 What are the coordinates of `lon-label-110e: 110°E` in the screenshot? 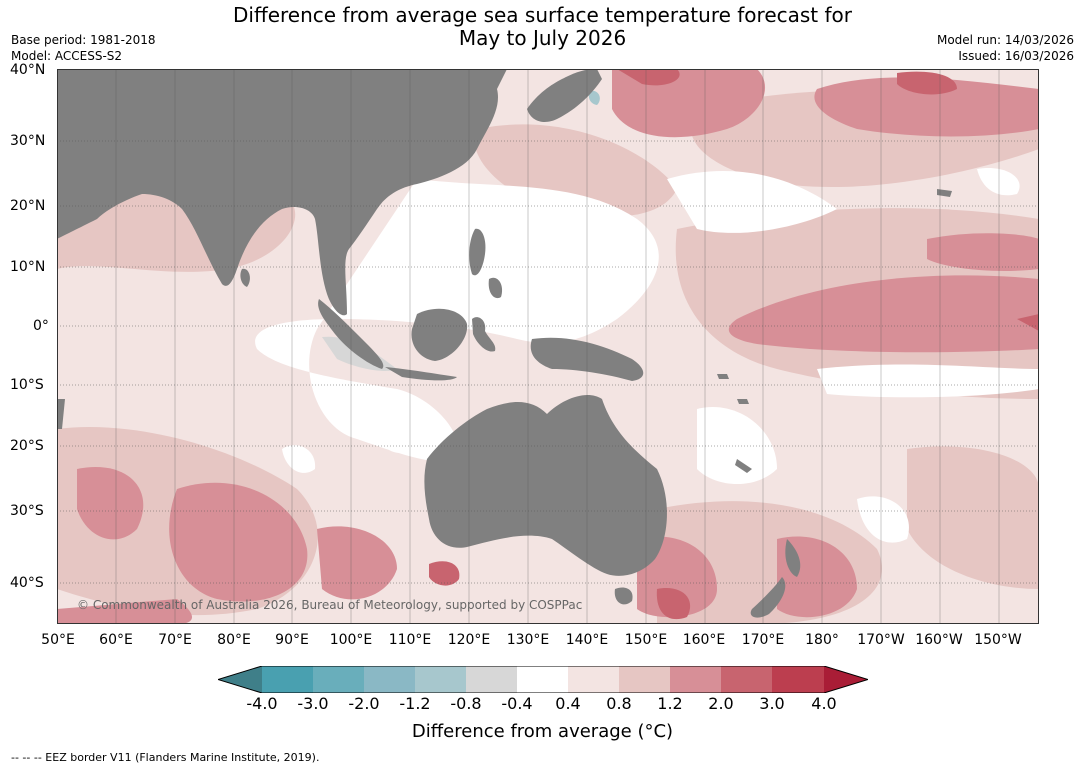 It's located at (410, 640).